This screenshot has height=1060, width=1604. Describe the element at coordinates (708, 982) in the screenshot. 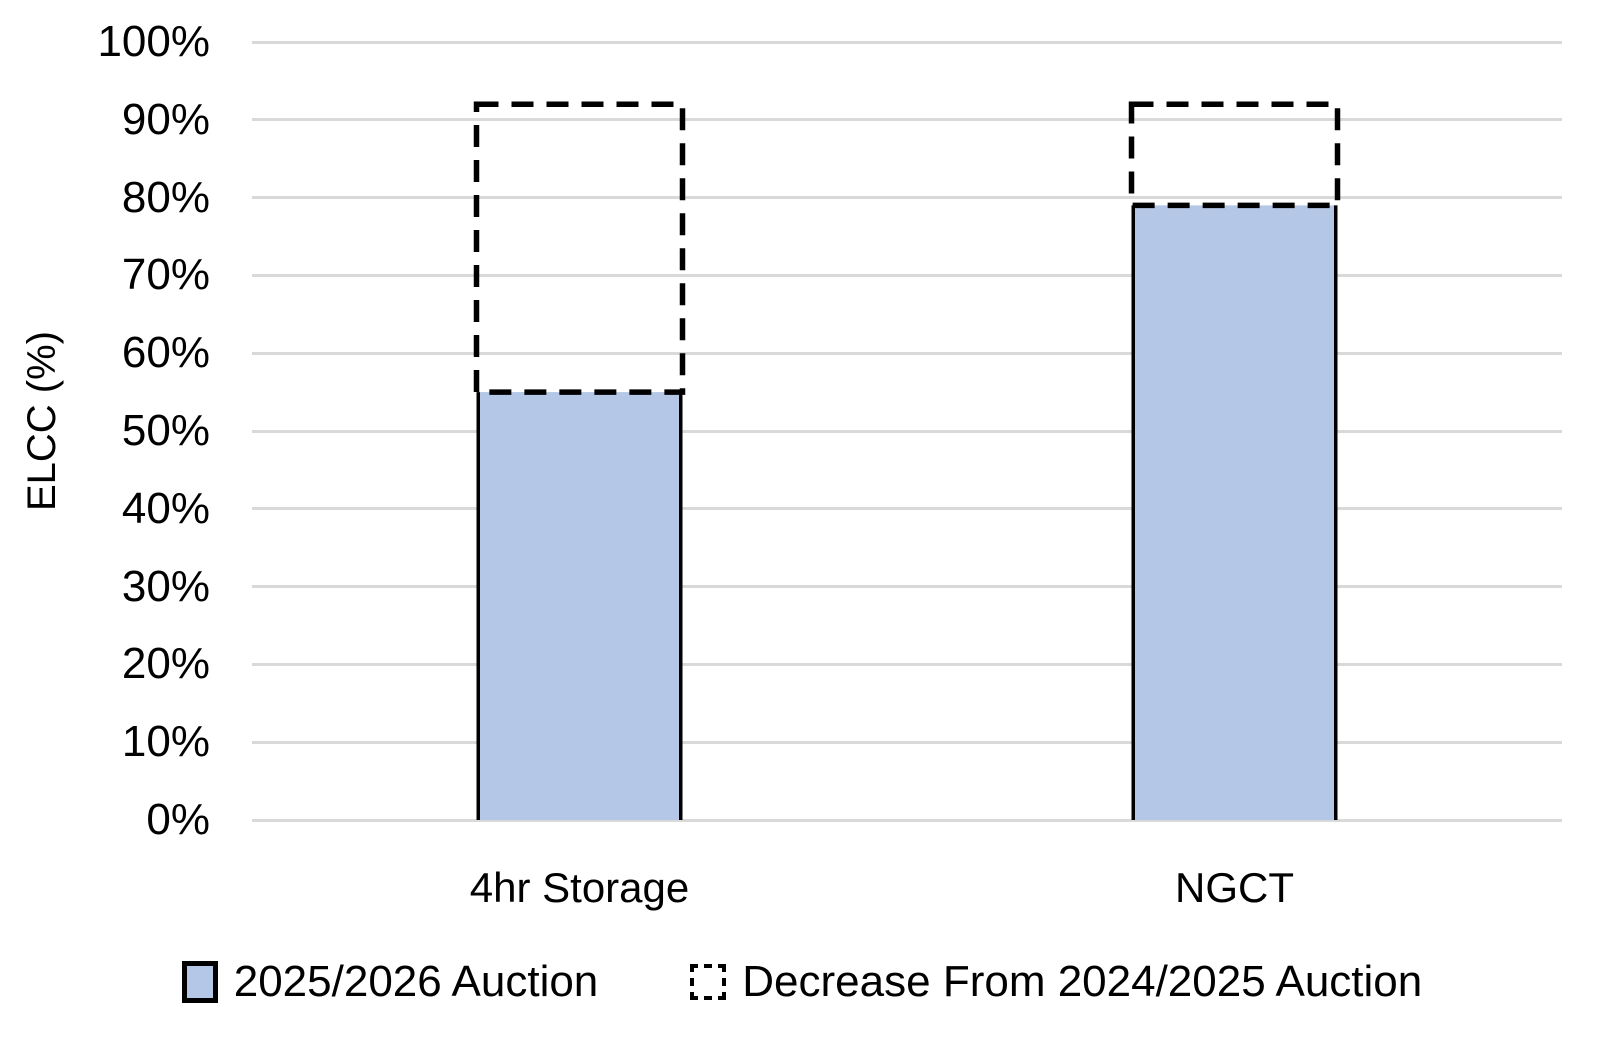

I see `legend-swatch-dashed-box-icon` at that location.